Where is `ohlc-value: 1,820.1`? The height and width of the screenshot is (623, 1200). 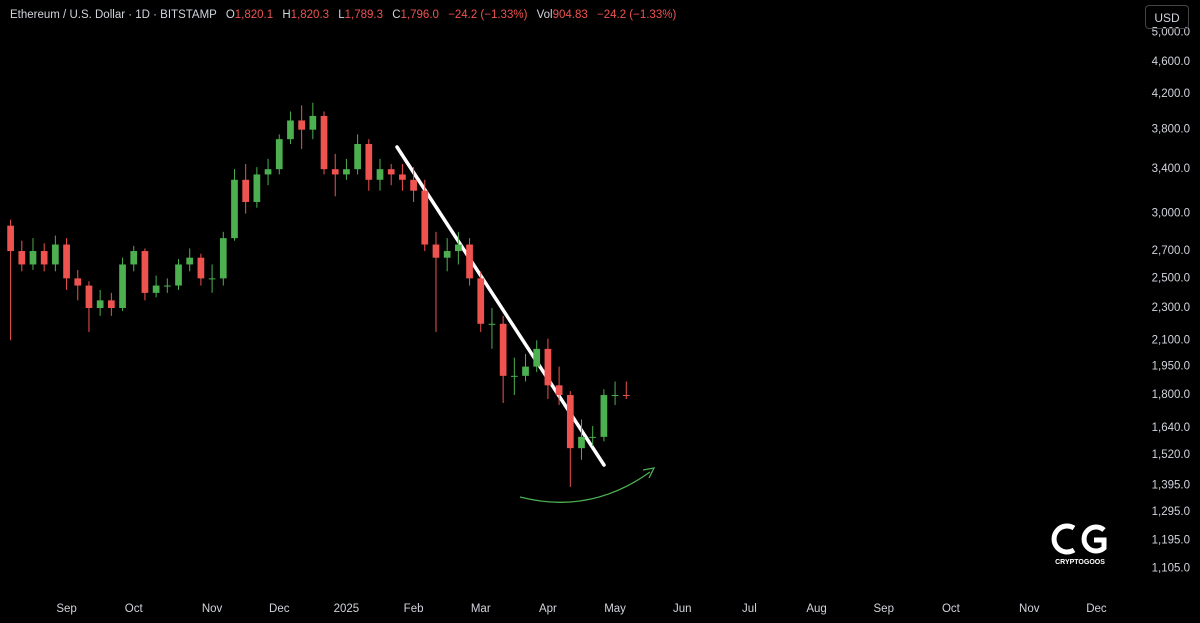 ohlc-value: 1,820.1 is located at coordinates (254, 15).